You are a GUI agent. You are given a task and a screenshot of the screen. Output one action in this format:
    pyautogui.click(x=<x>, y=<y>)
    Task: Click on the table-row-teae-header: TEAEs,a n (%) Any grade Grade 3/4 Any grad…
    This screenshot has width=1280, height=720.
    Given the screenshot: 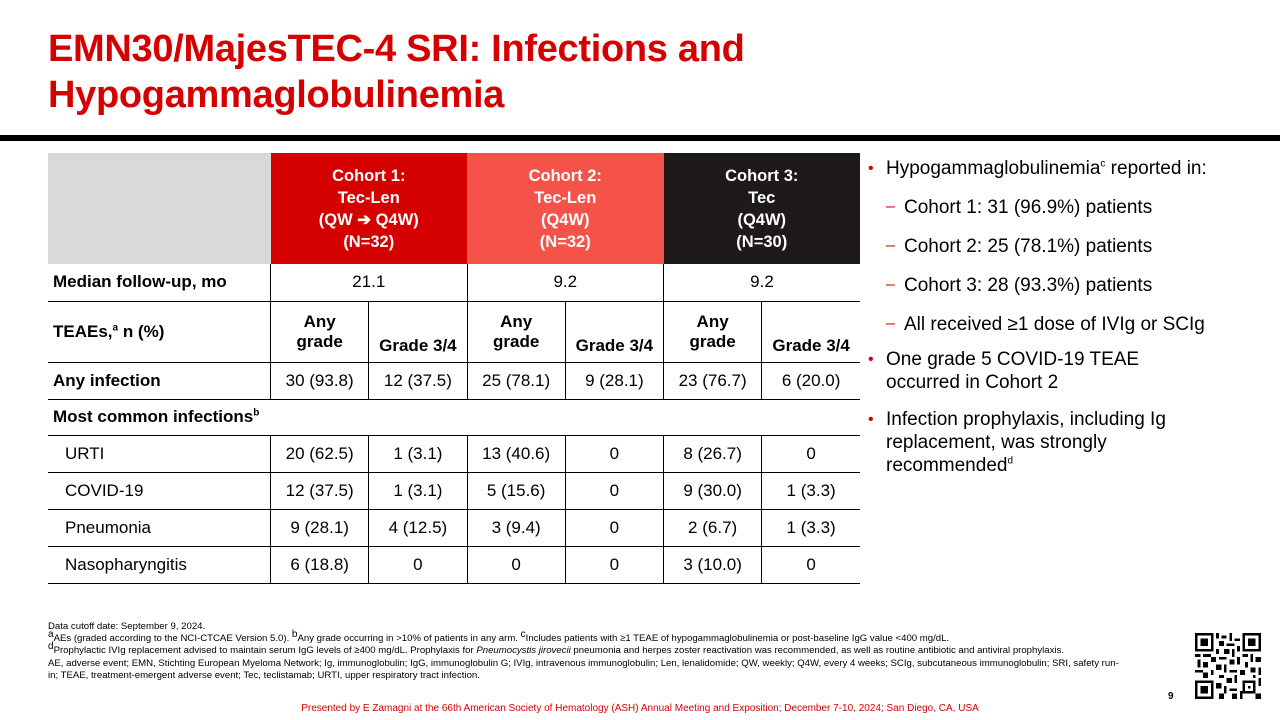 What is the action you would take?
    pyautogui.click(x=454, y=332)
    